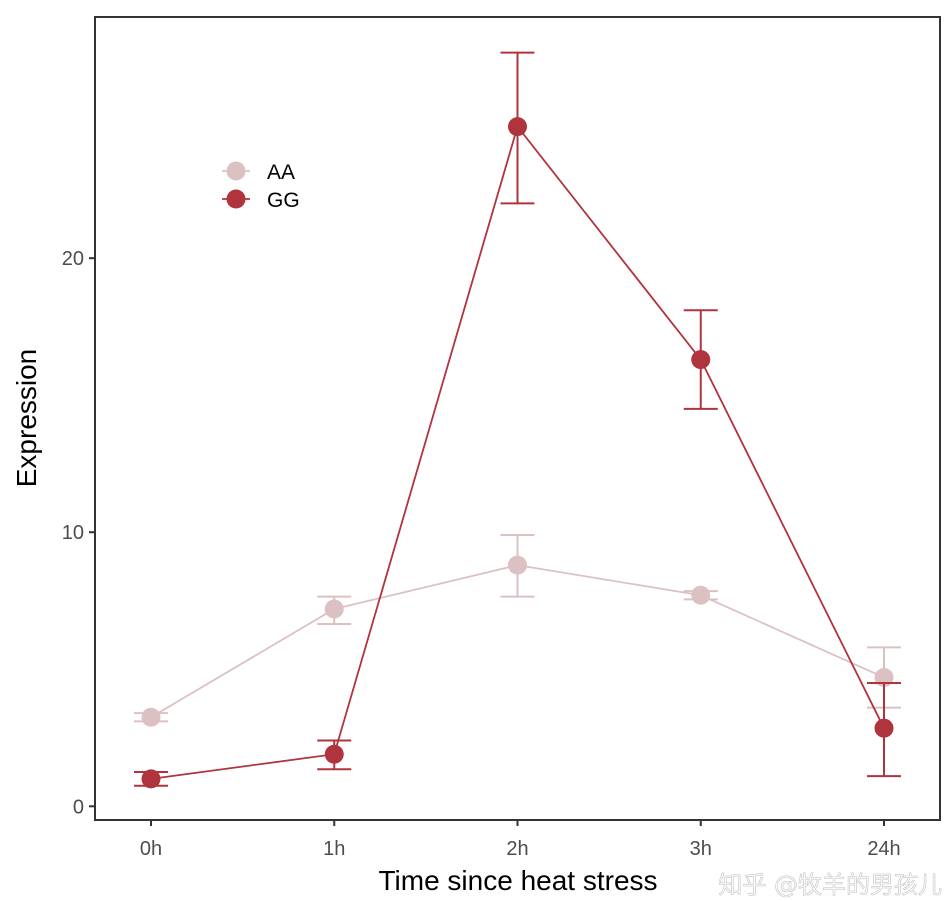 The height and width of the screenshot is (901, 951). Describe the element at coordinates (26, 418) in the screenshot. I see `y-axis-label: Expression` at that location.